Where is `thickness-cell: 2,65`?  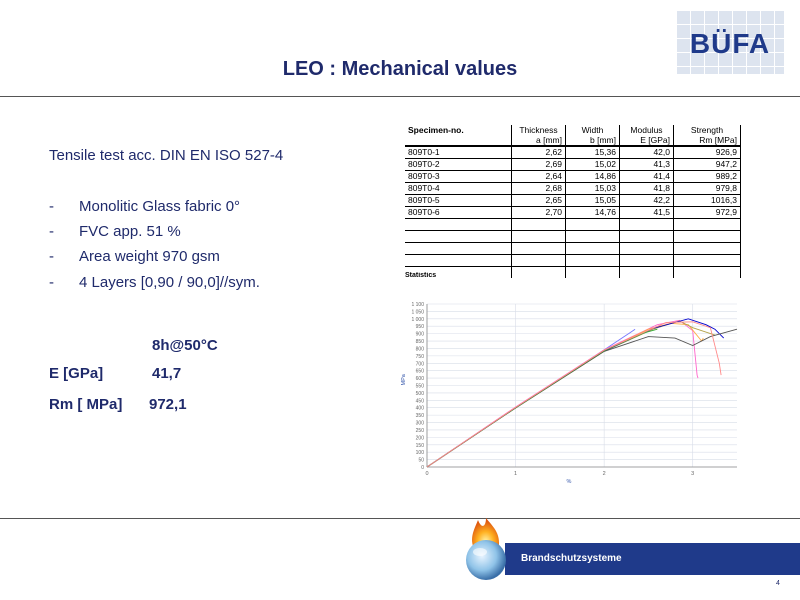 thickness-cell: 2,65 is located at coordinates (538, 200).